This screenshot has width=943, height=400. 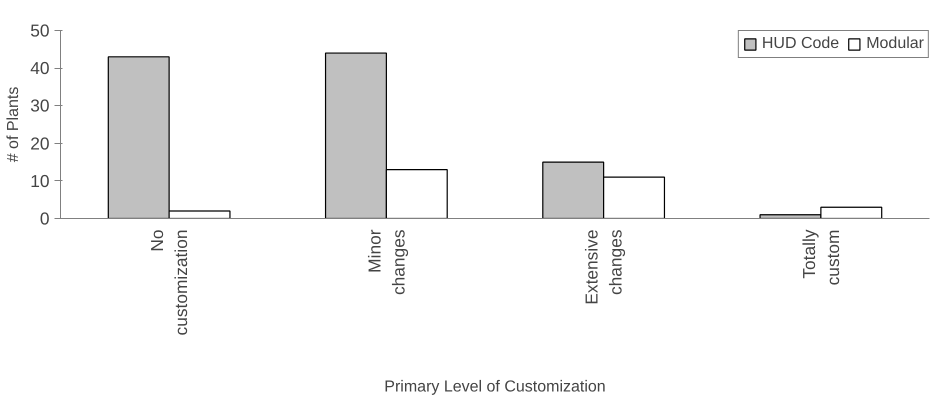 What do you see at coordinates (801, 44) in the screenshot?
I see `legend-label: HUD Code` at bounding box center [801, 44].